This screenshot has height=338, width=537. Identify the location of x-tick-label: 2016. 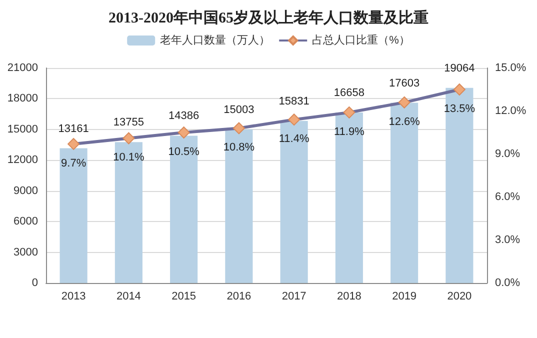
(239, 296).